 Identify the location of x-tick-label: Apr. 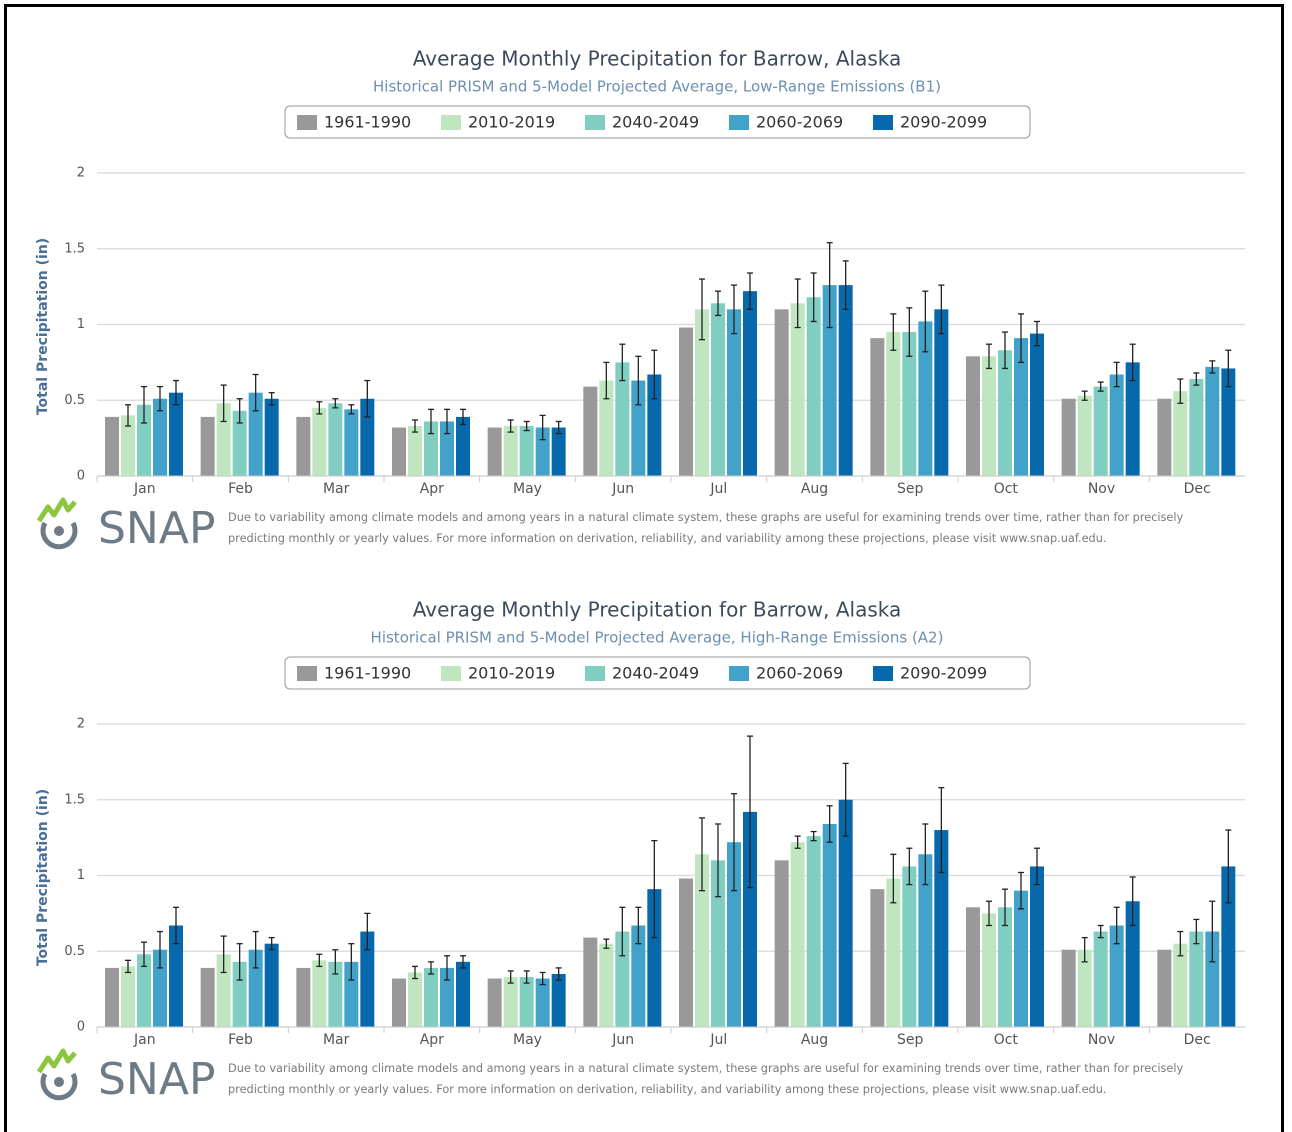
(432, 489).